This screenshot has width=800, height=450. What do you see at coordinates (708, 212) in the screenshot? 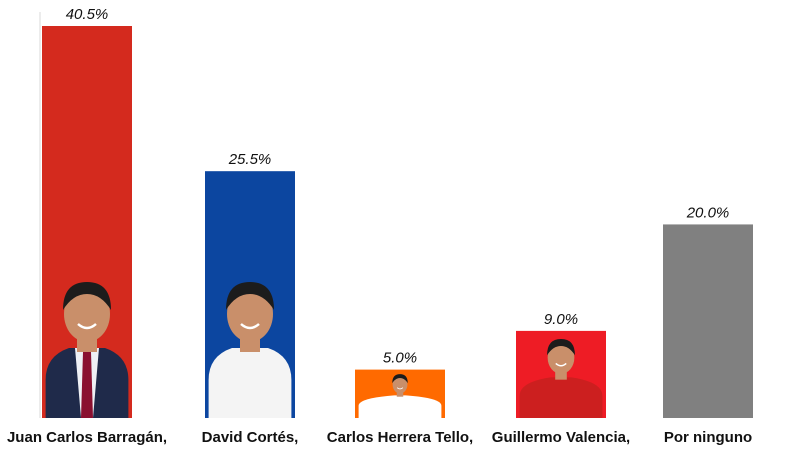
I see `data-label: 20.0%` at bounding box center [708, 212].